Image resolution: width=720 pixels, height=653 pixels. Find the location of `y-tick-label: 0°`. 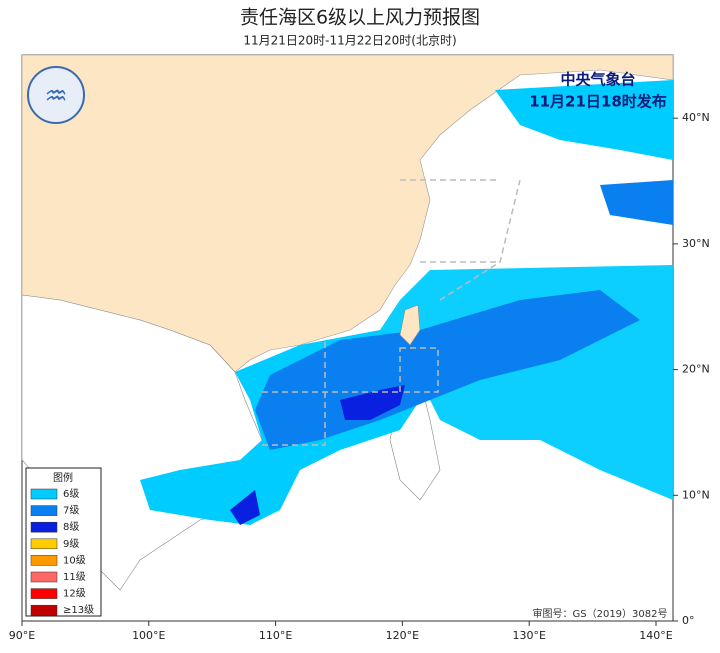

y-tick-label: 0° is located at coordinates (688, 620).